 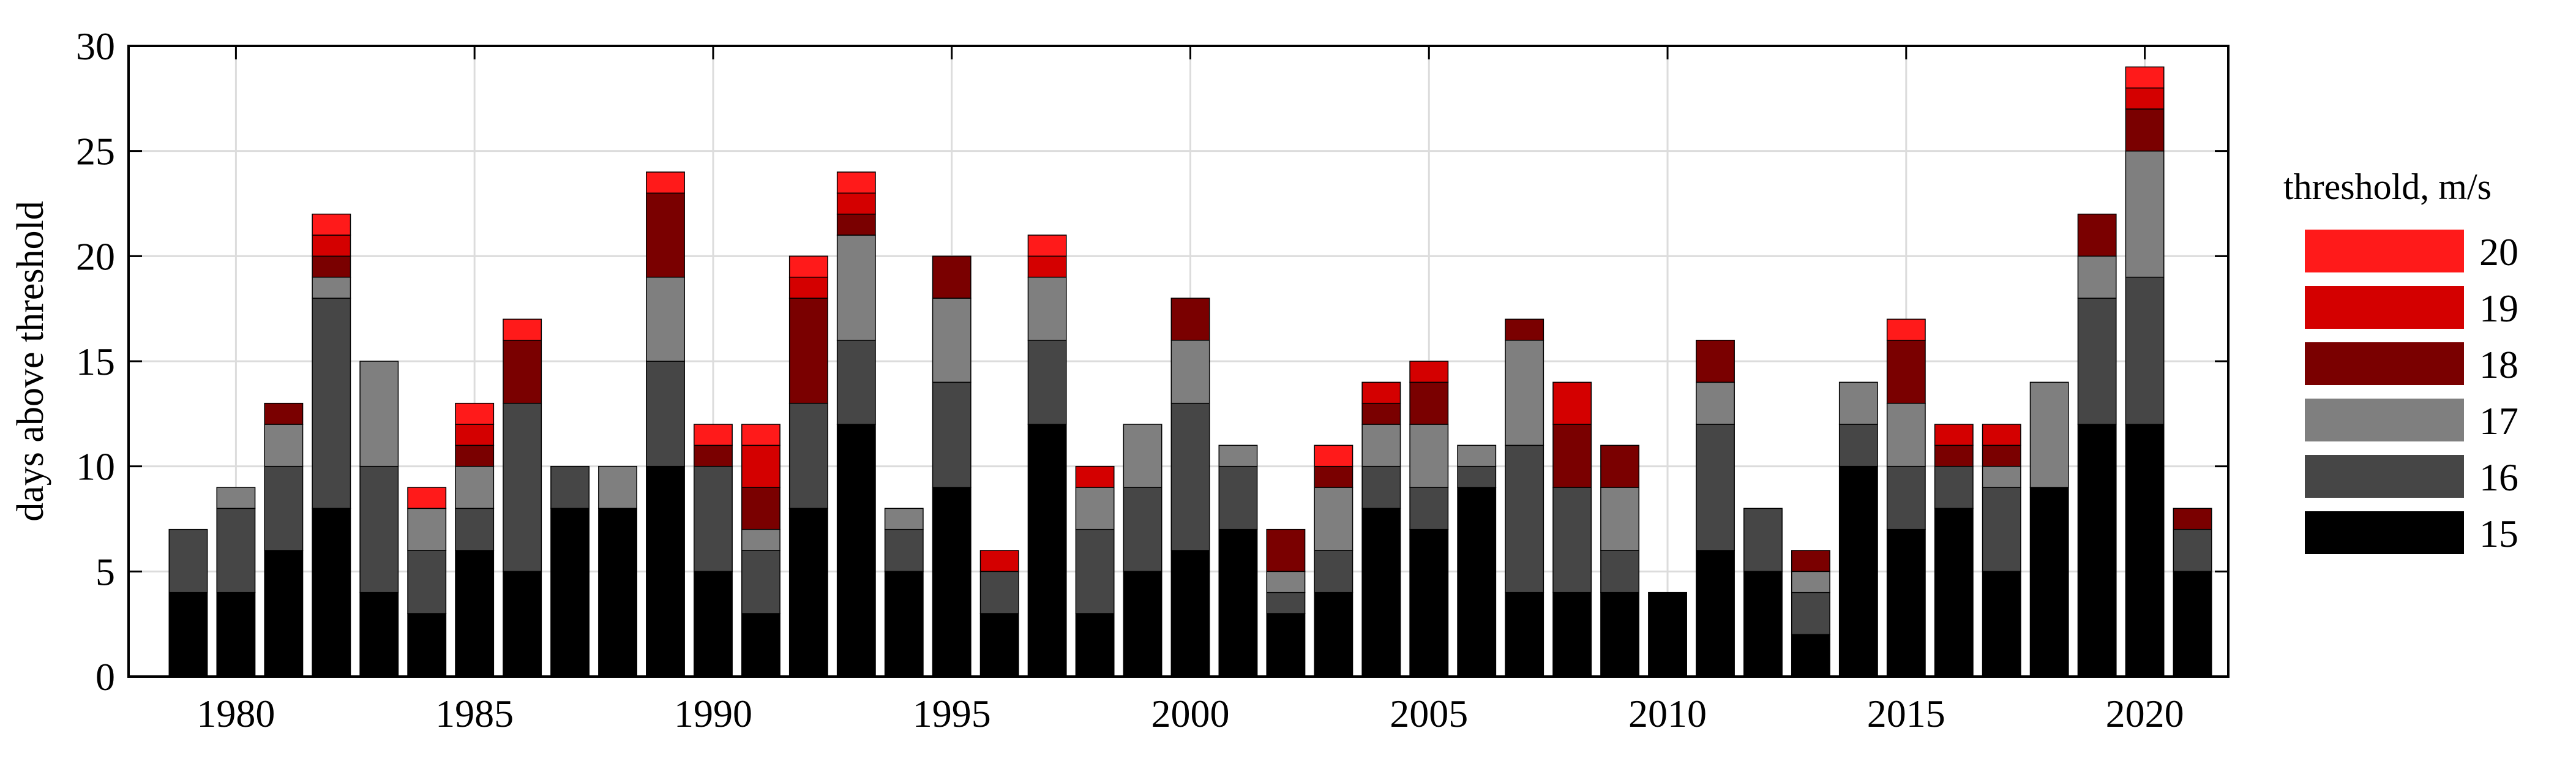 I want to click on y-axis-title: days above threshold, so click(x=31, y=361).